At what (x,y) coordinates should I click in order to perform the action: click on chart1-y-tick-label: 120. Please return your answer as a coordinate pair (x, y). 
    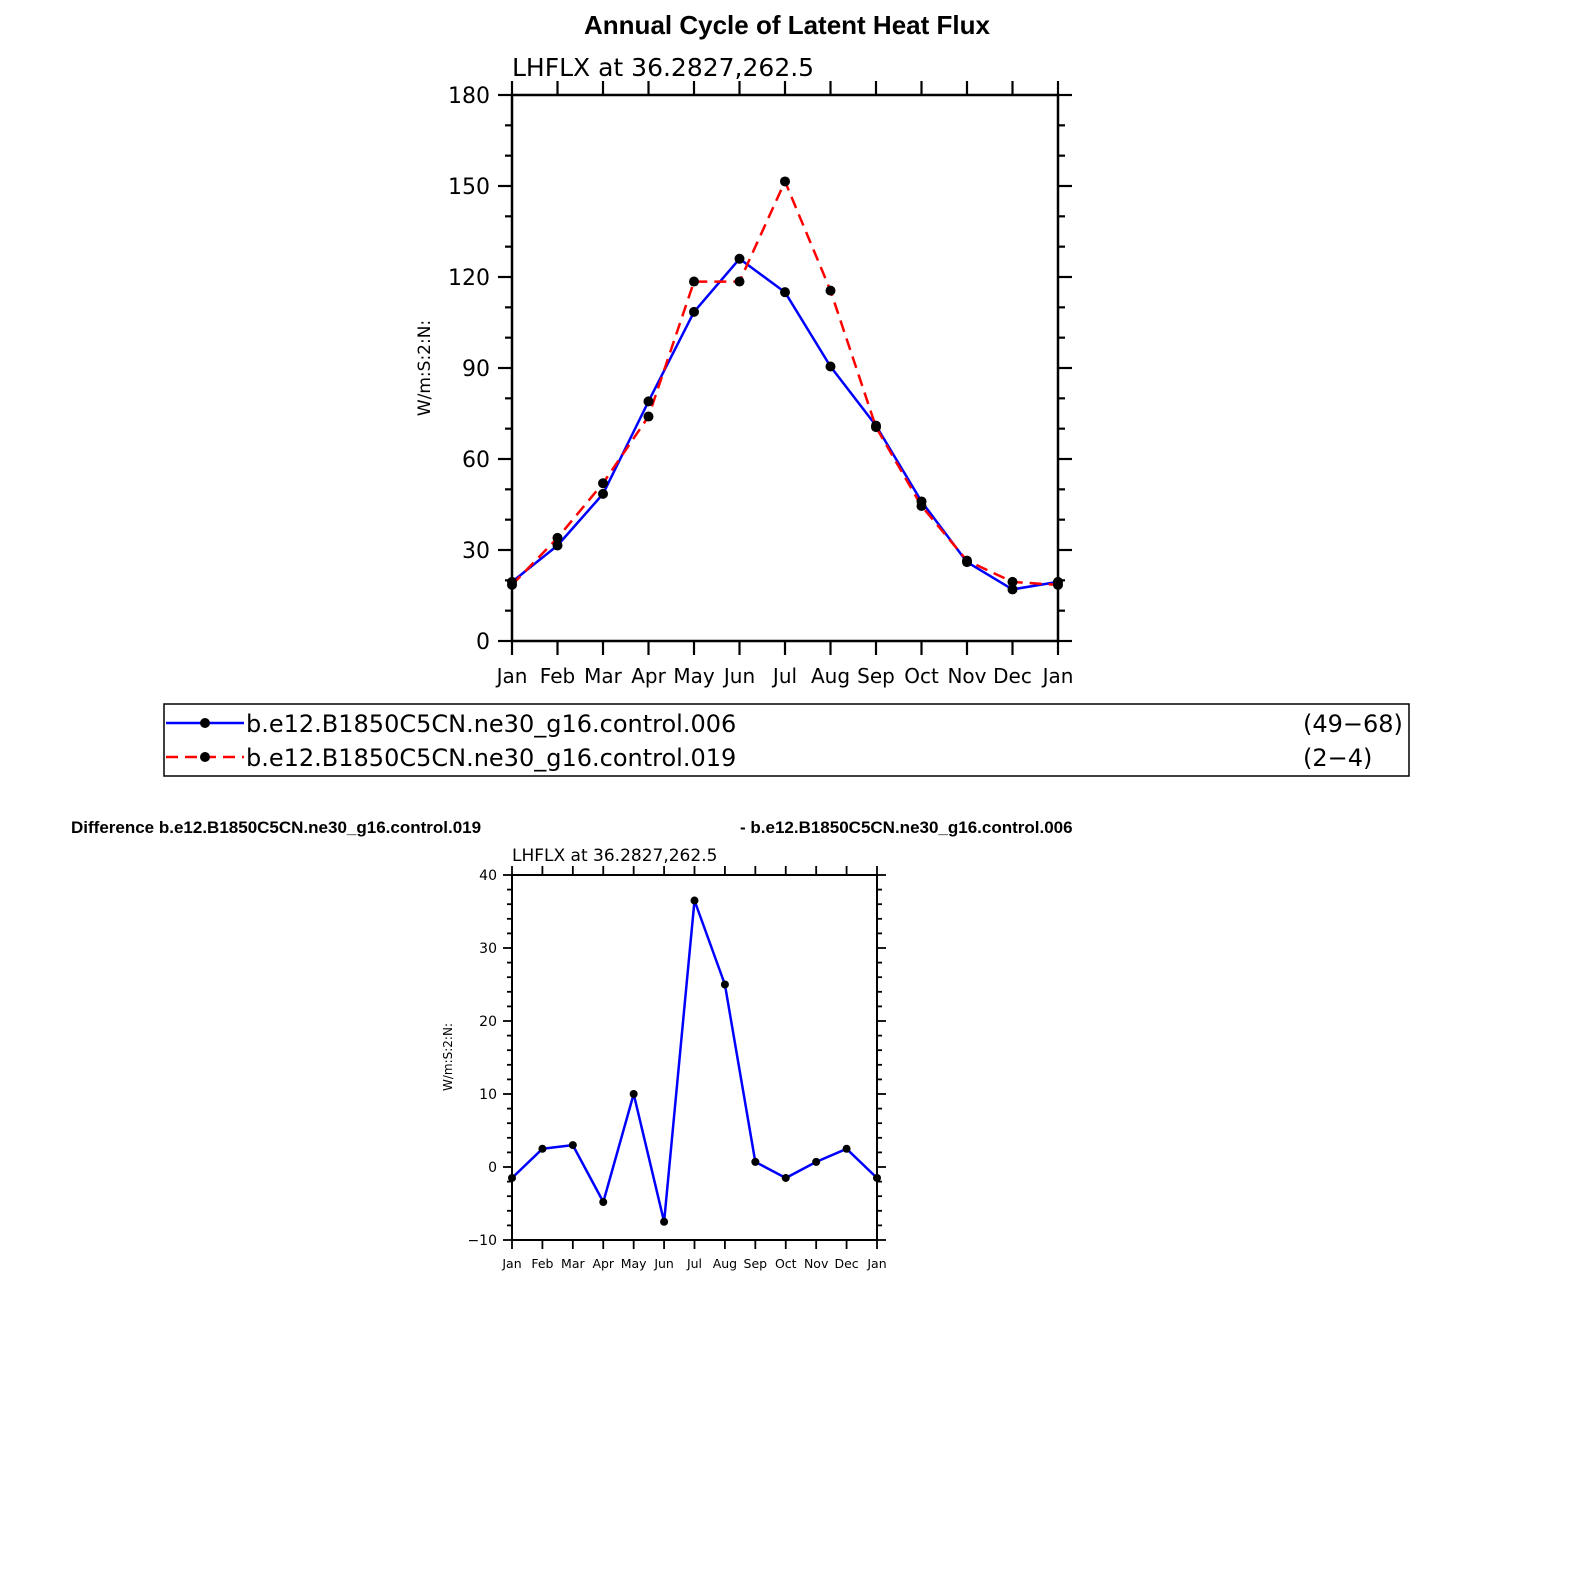
    Looking at the image, I should click on (469, 278).